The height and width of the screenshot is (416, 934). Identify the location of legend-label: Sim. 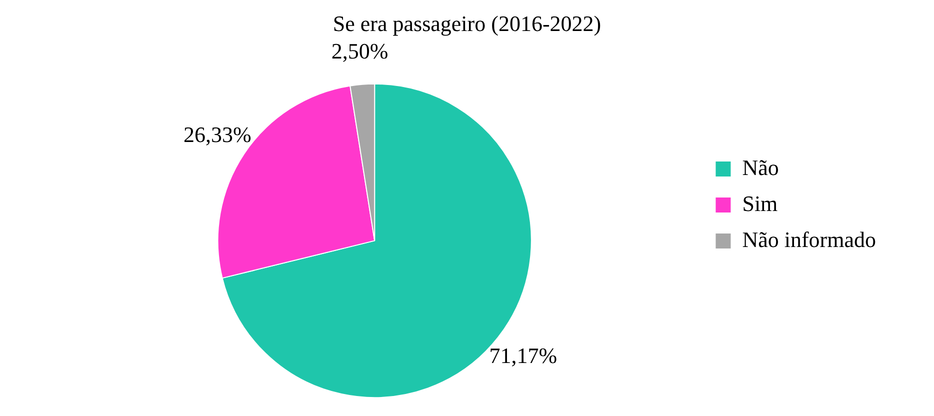
(760, 203).